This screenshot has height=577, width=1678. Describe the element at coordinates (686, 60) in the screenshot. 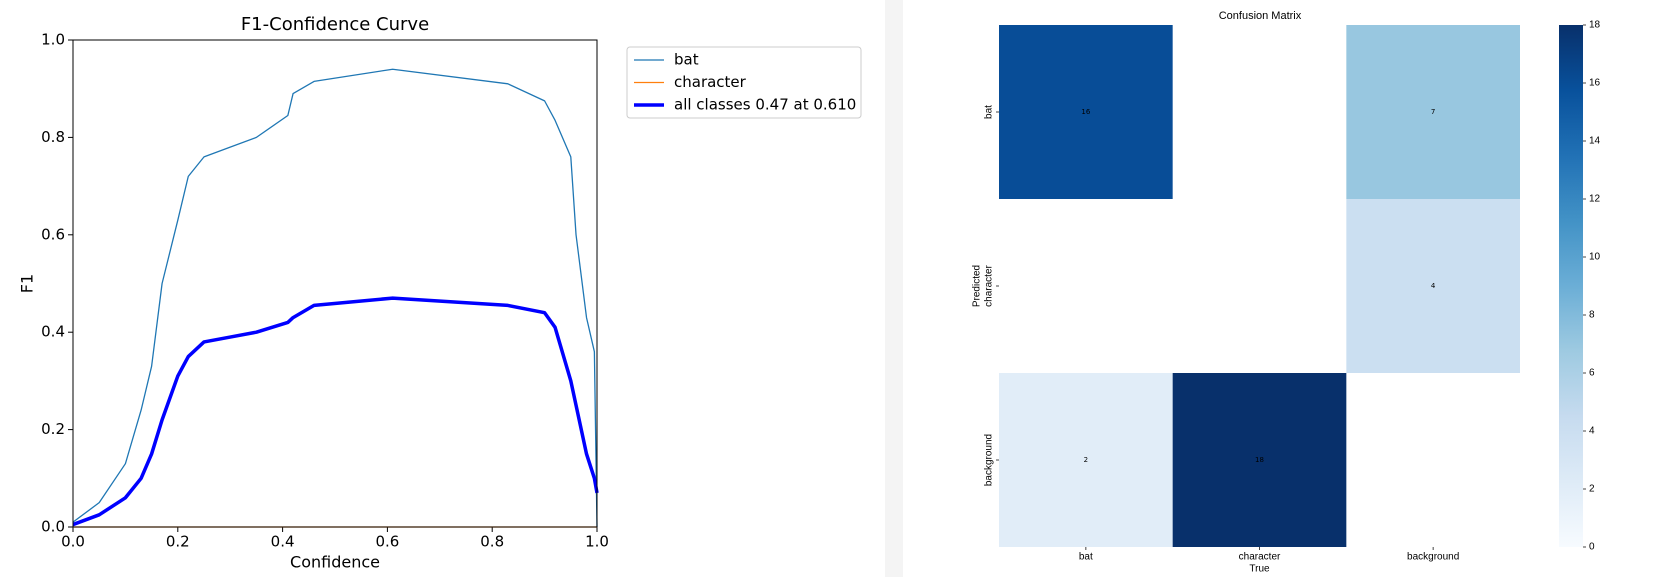

I see `legend-label: bat` at that location.